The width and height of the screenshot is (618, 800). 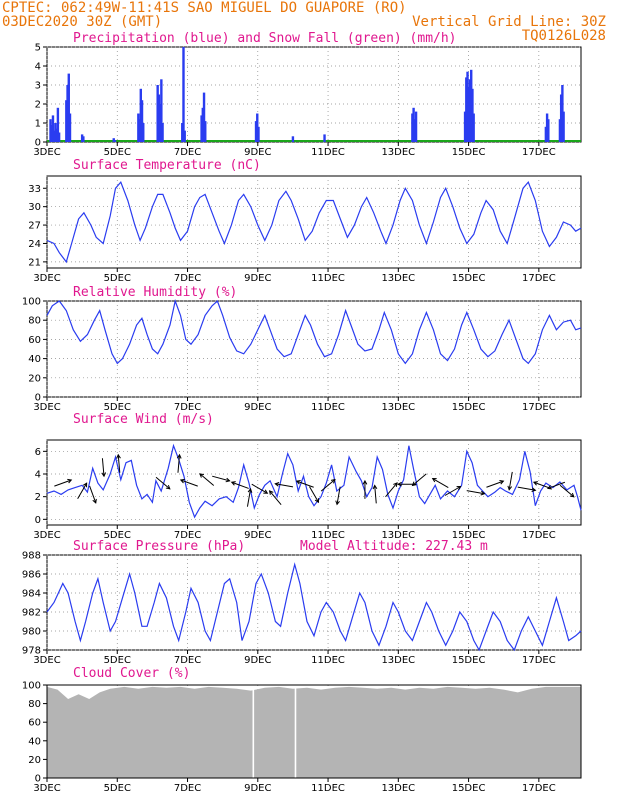 What do you see at coordinates (159, 546) in the screenshot?
I see `panel-title: Surface Pressure (hPa)` at bounding box center [159, 546].